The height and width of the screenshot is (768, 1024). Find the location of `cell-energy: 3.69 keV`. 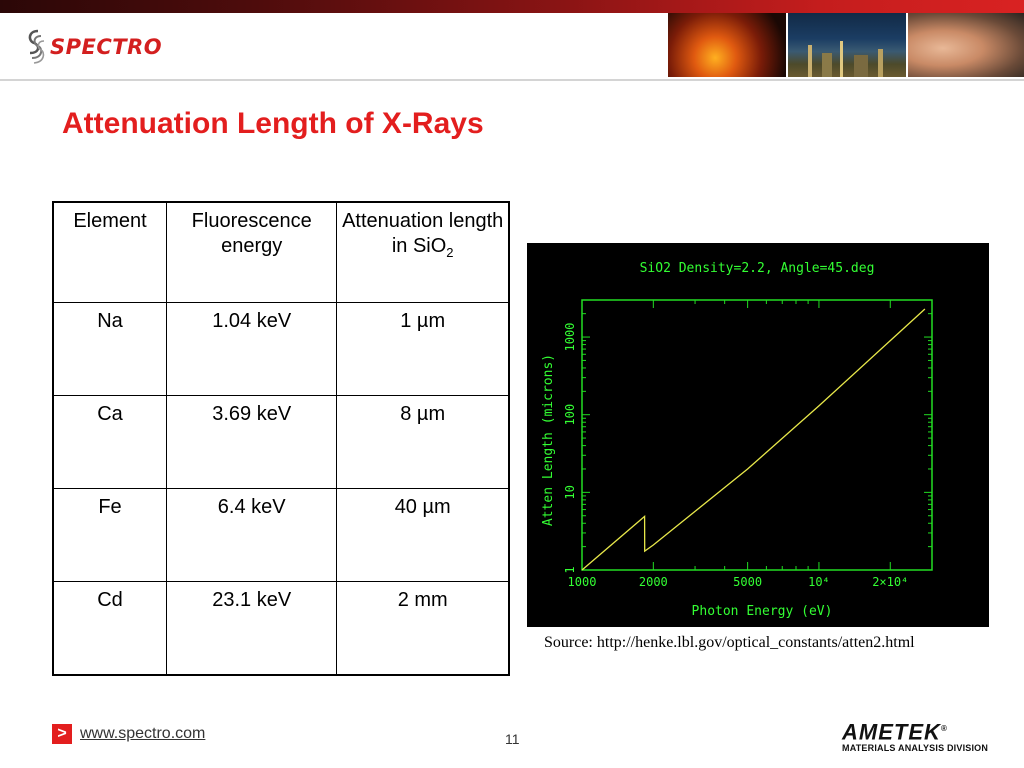

cell-energy: 3.69 keV is located at coordinates (252, 442).